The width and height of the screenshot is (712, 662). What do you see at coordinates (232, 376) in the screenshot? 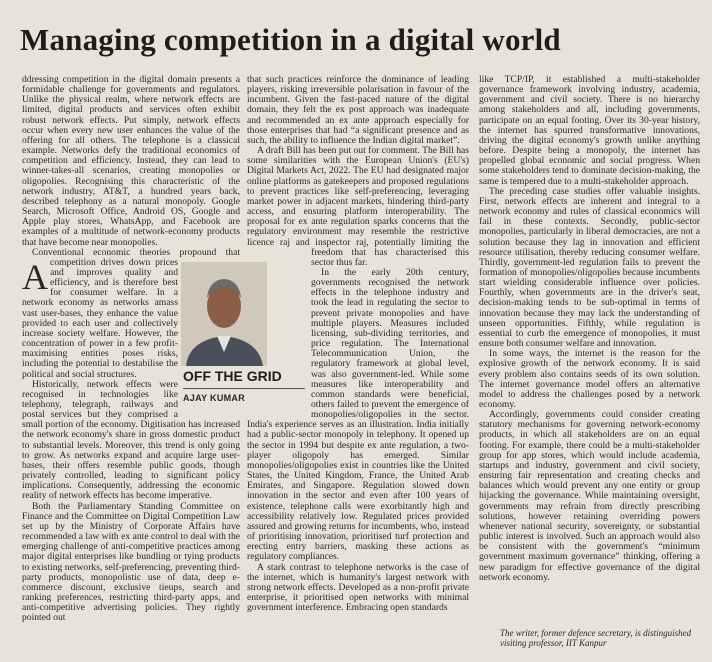
I see `column-name: OFF THE GRID` at bounding box center [232, 376].